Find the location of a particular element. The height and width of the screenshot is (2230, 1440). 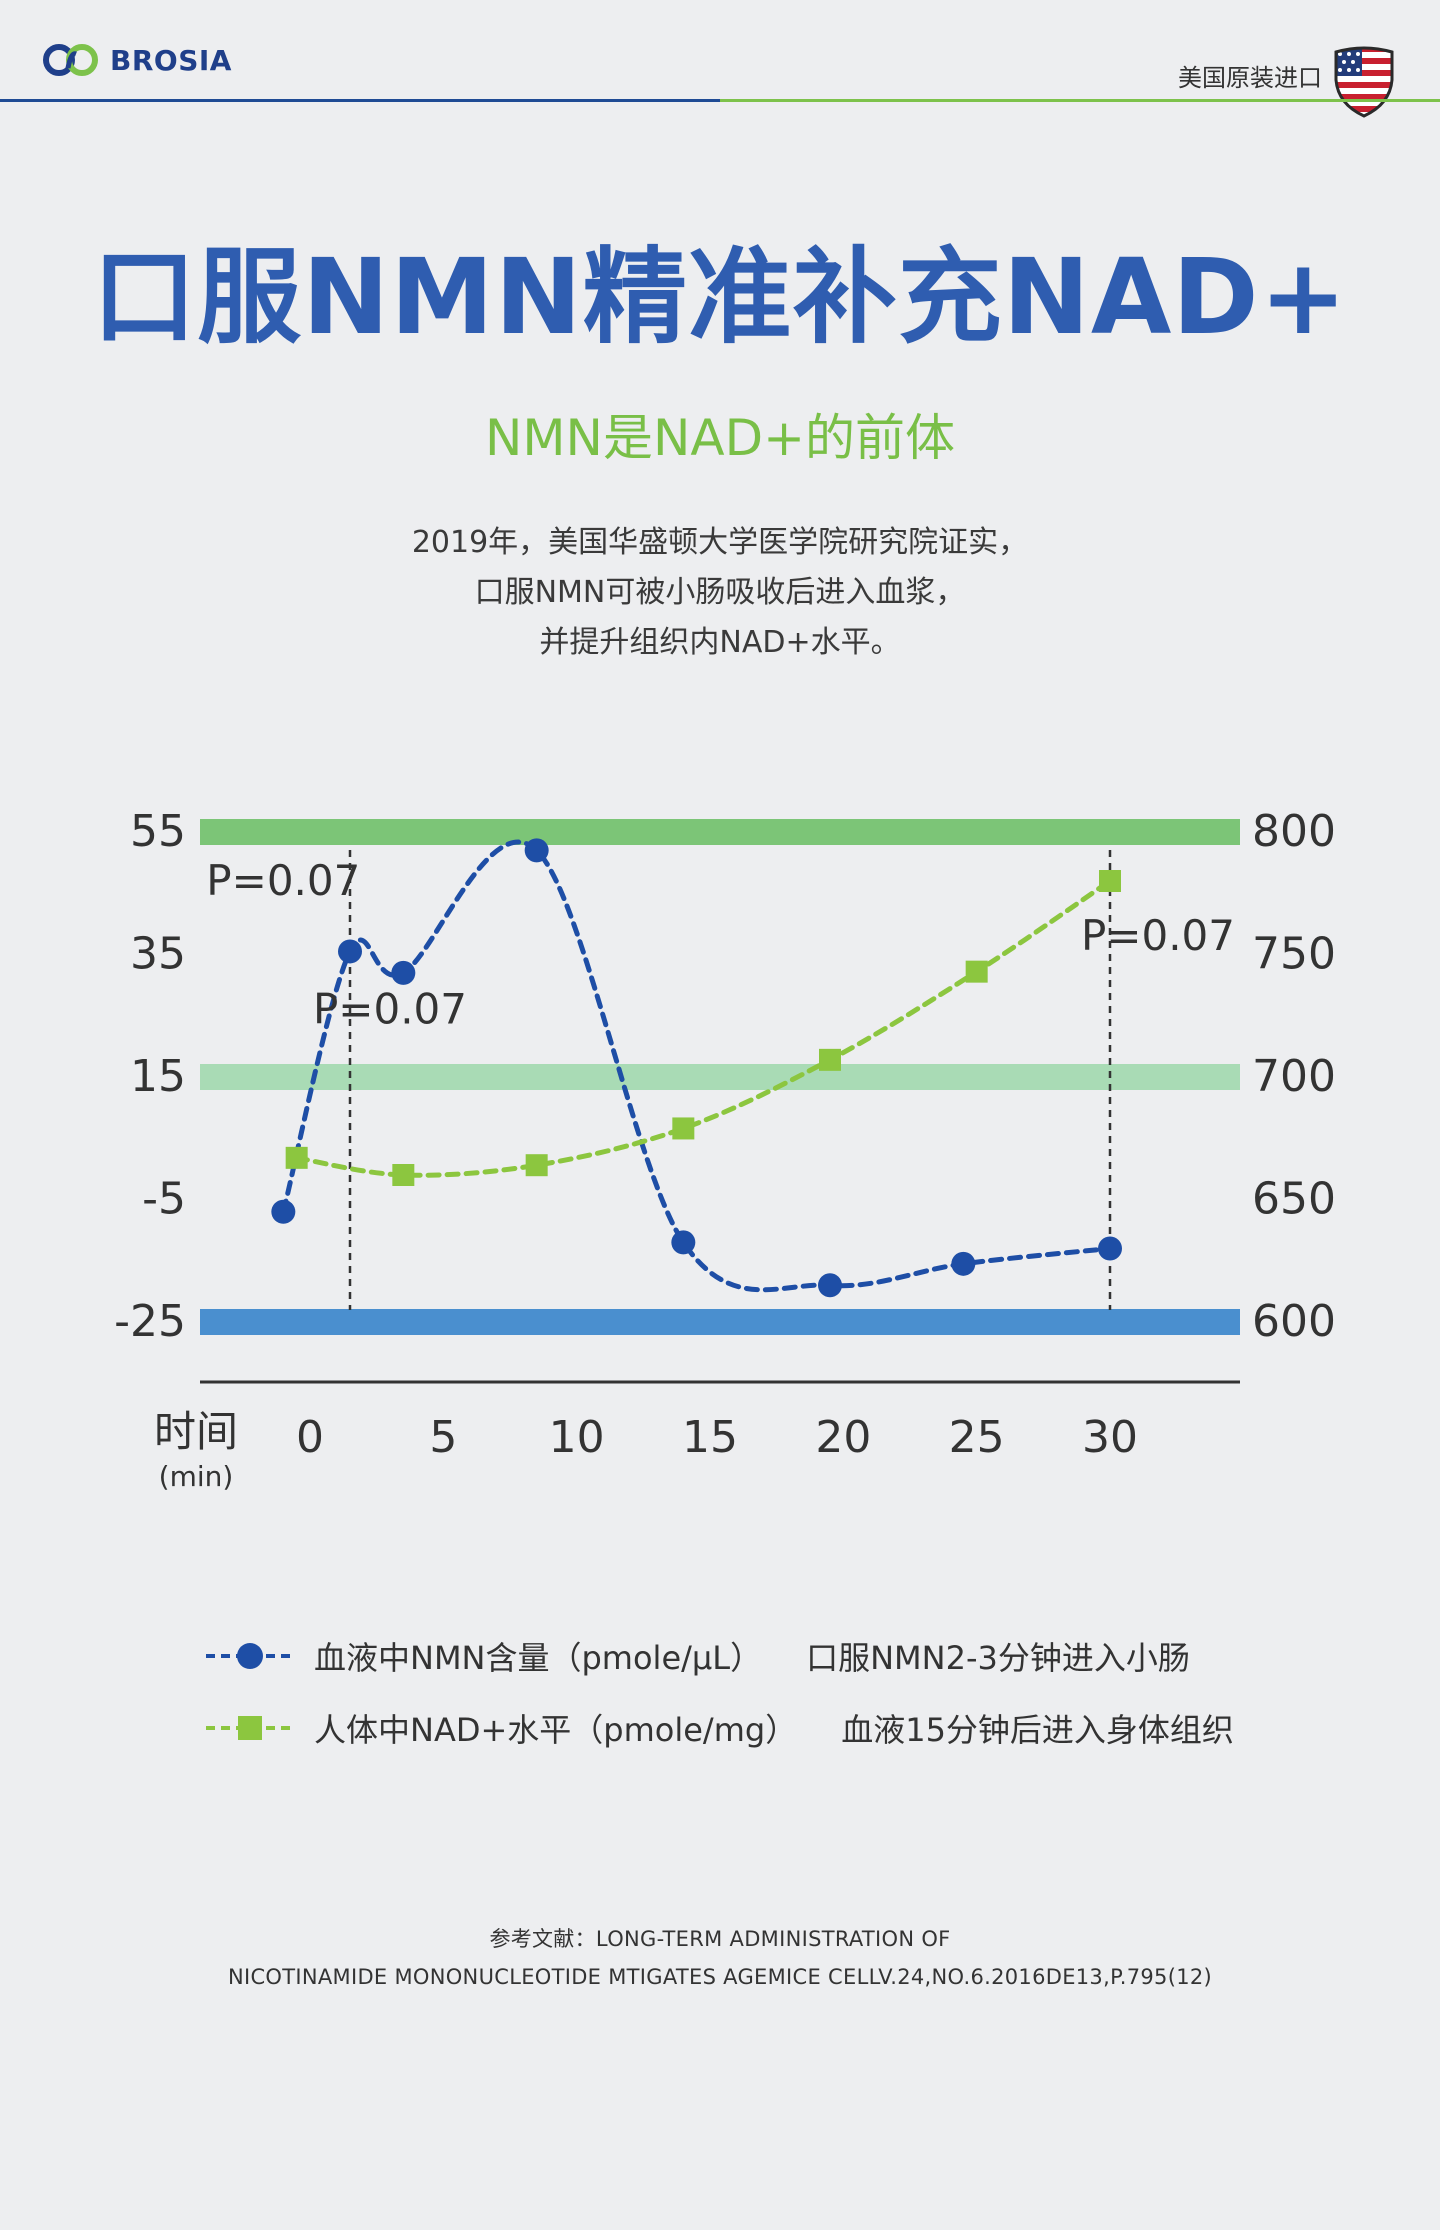

brand-name: BROSIA is located at coordinates (171, 60).